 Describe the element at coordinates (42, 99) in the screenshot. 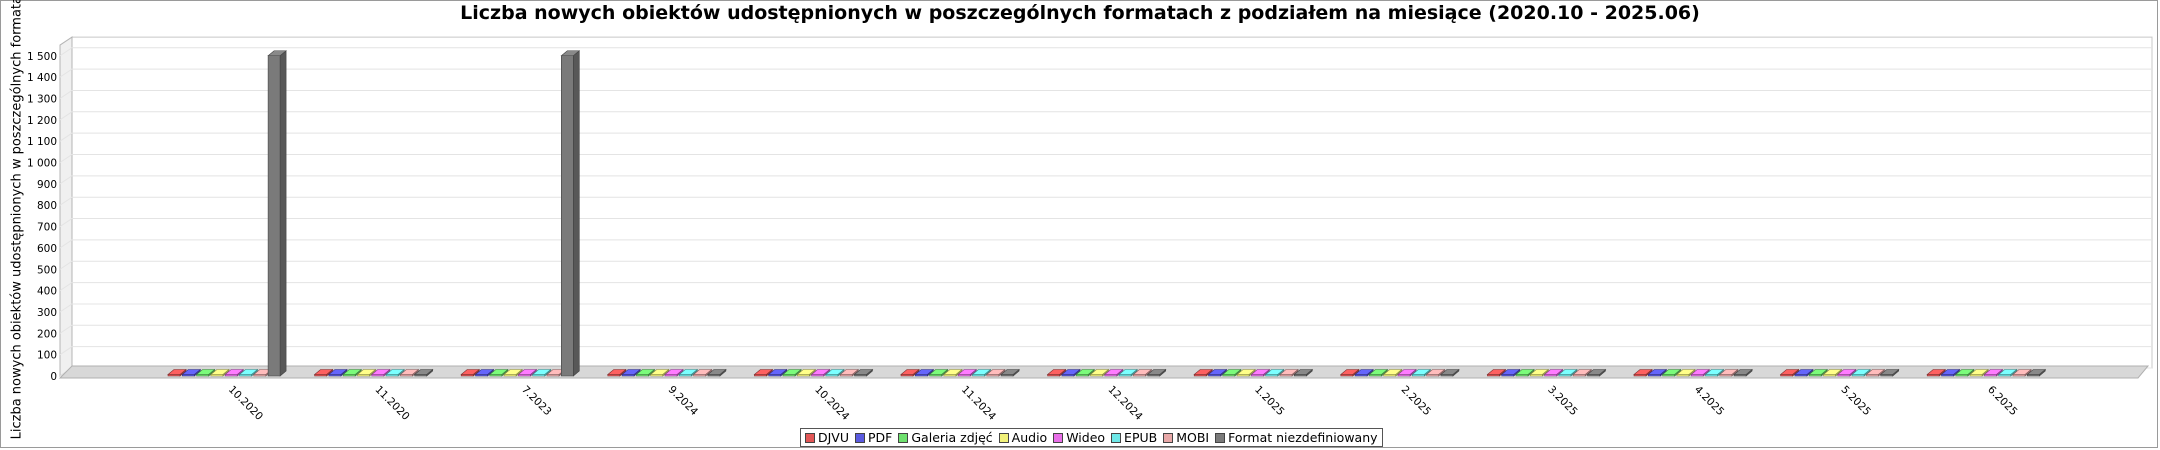

I see `y-tick-label: 1 300` at that location.